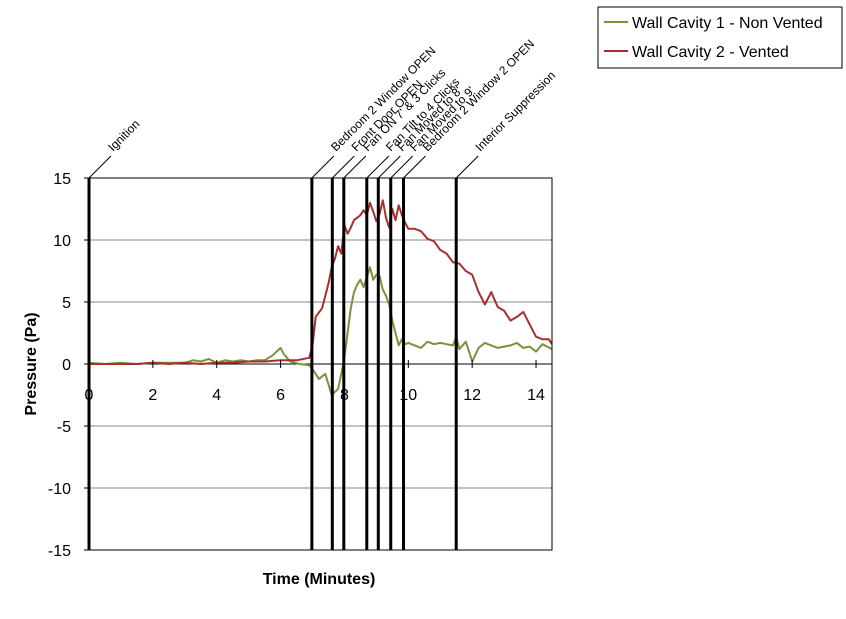 The width and height of the screenshot is (846, 619). What do you see at coordinates (66, 365) in the screenshot?
I see `y-tick-label: 0` at bounding box center [66, 365].